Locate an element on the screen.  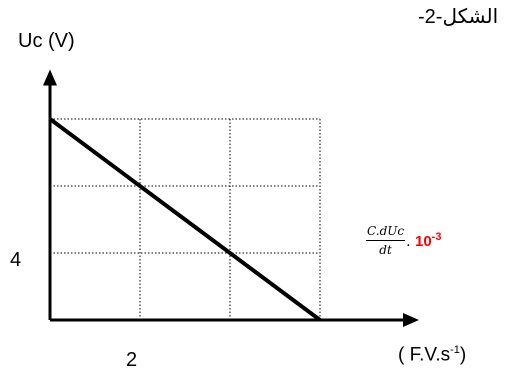
figure-title: الشكل-2- is located at coordinates (458, 17).